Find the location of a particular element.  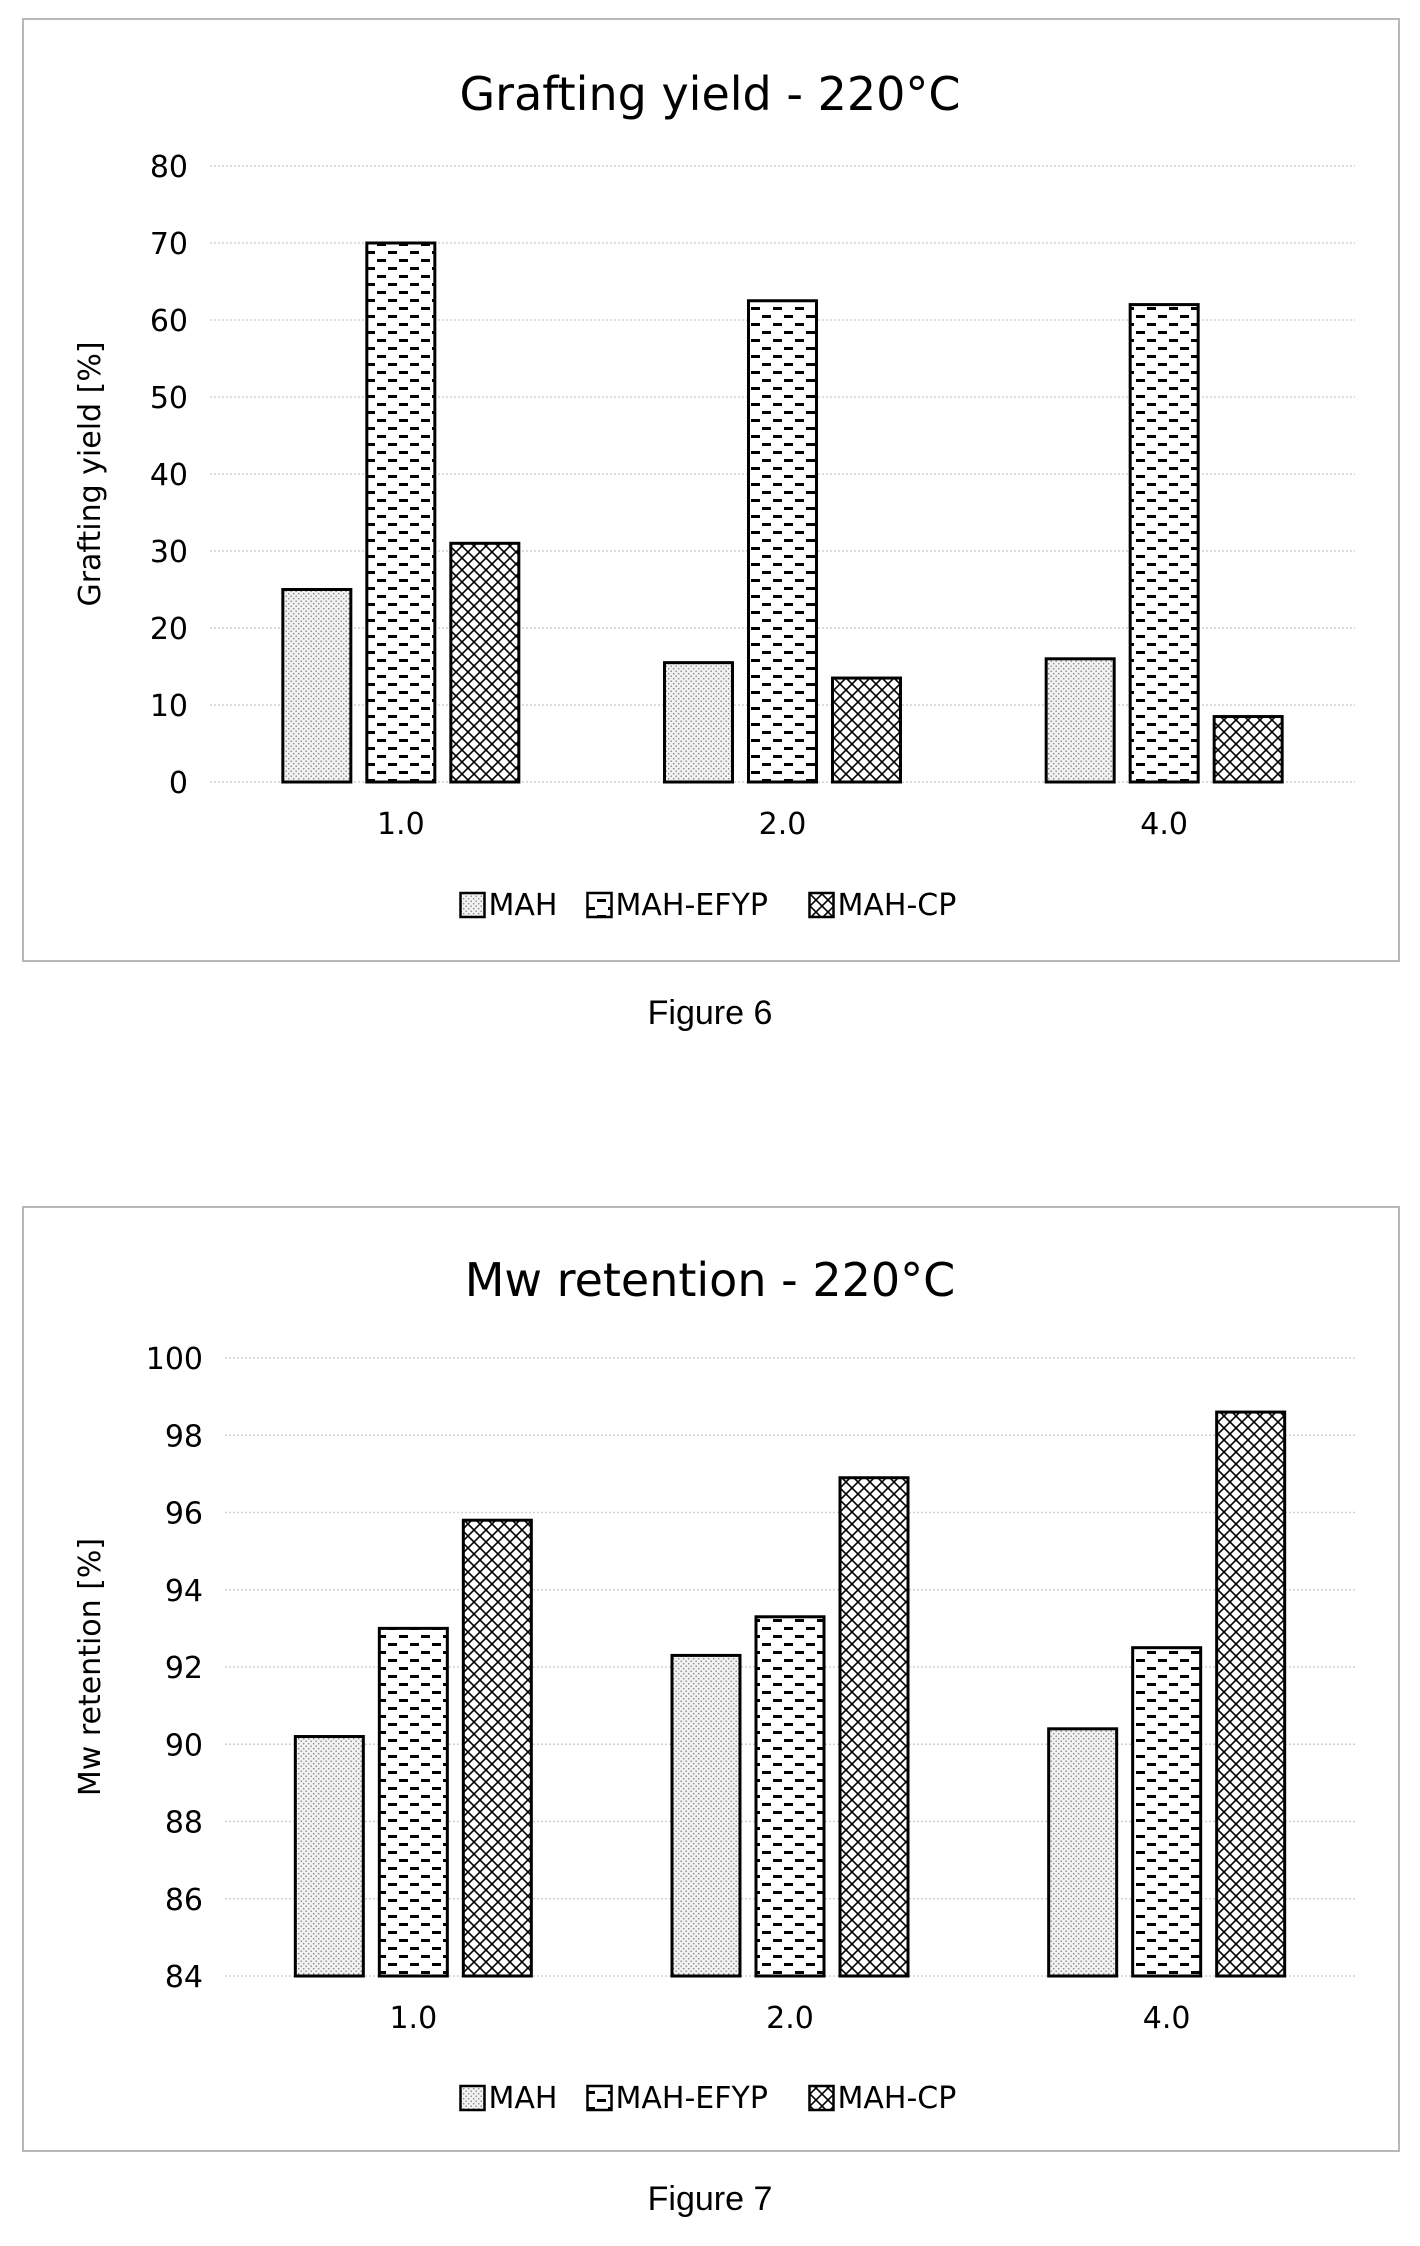

y-tick-label: 30 is located at coordinates (169, 552).